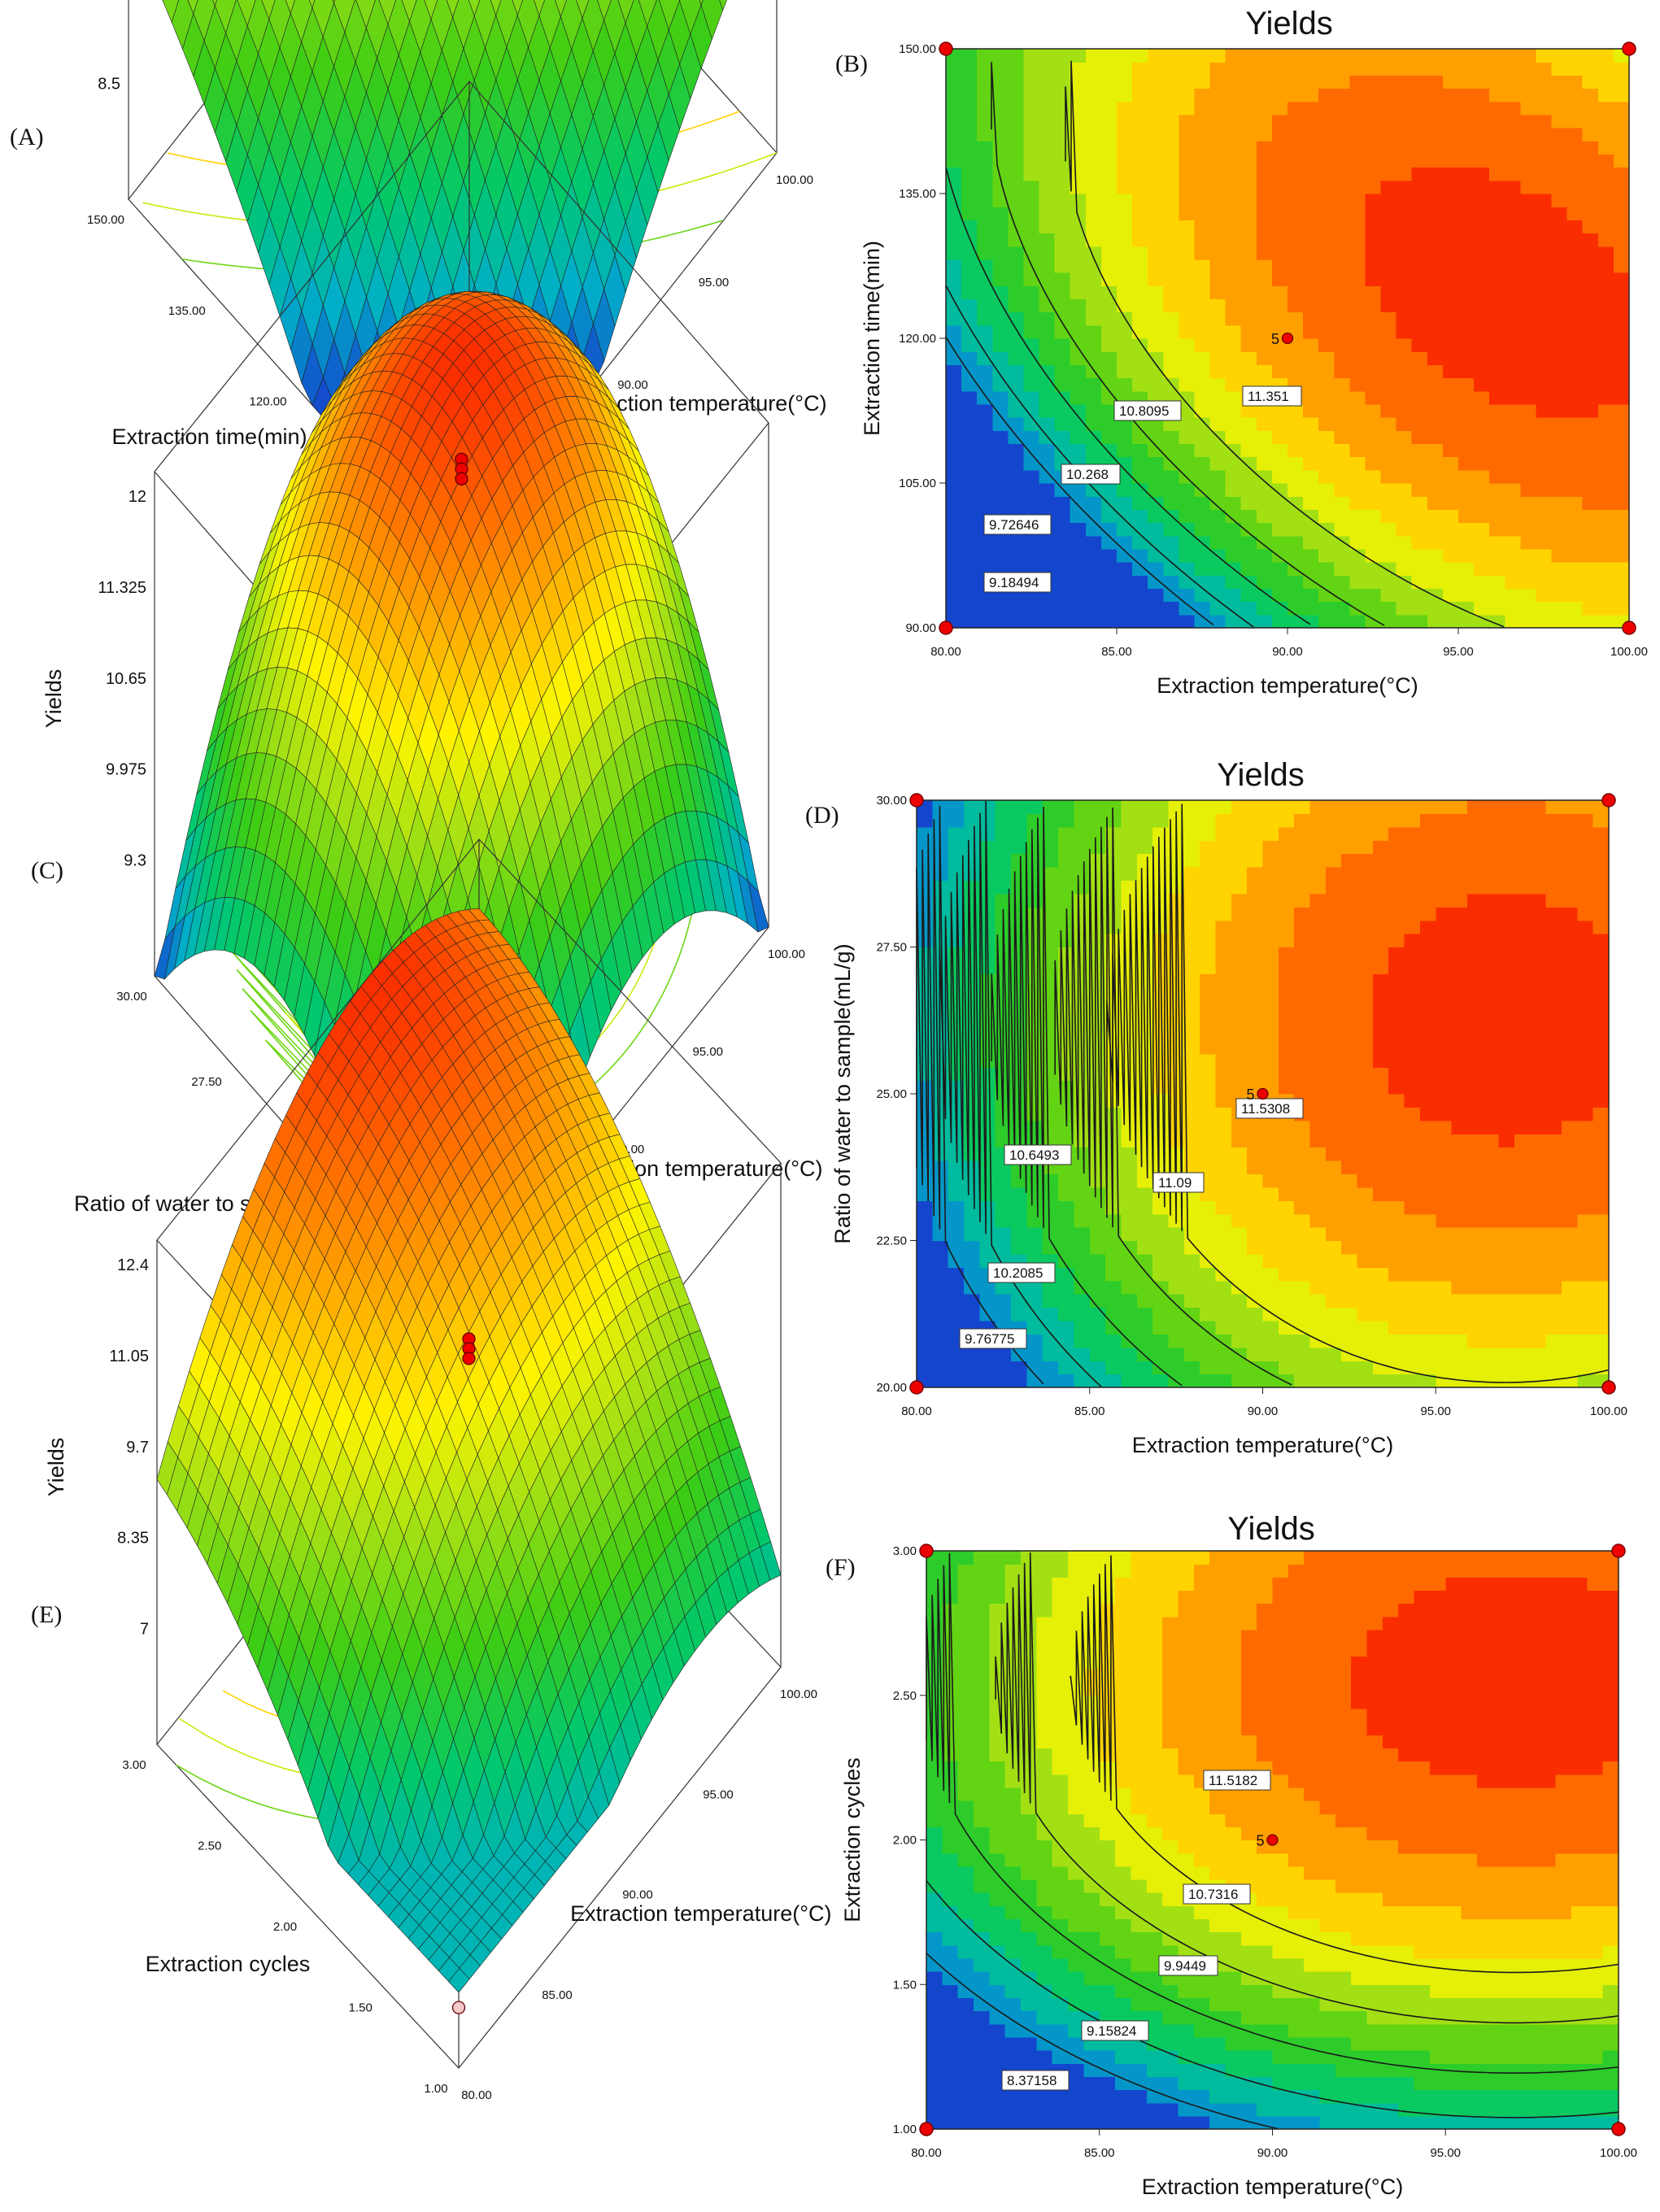 The height and width of the screenshot is (2212, 1660). I want to click on panel-label: (B), so click(851, 63).